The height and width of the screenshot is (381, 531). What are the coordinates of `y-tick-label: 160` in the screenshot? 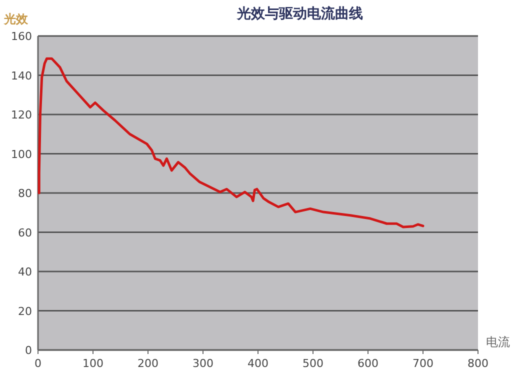 It's located at (21, 36).